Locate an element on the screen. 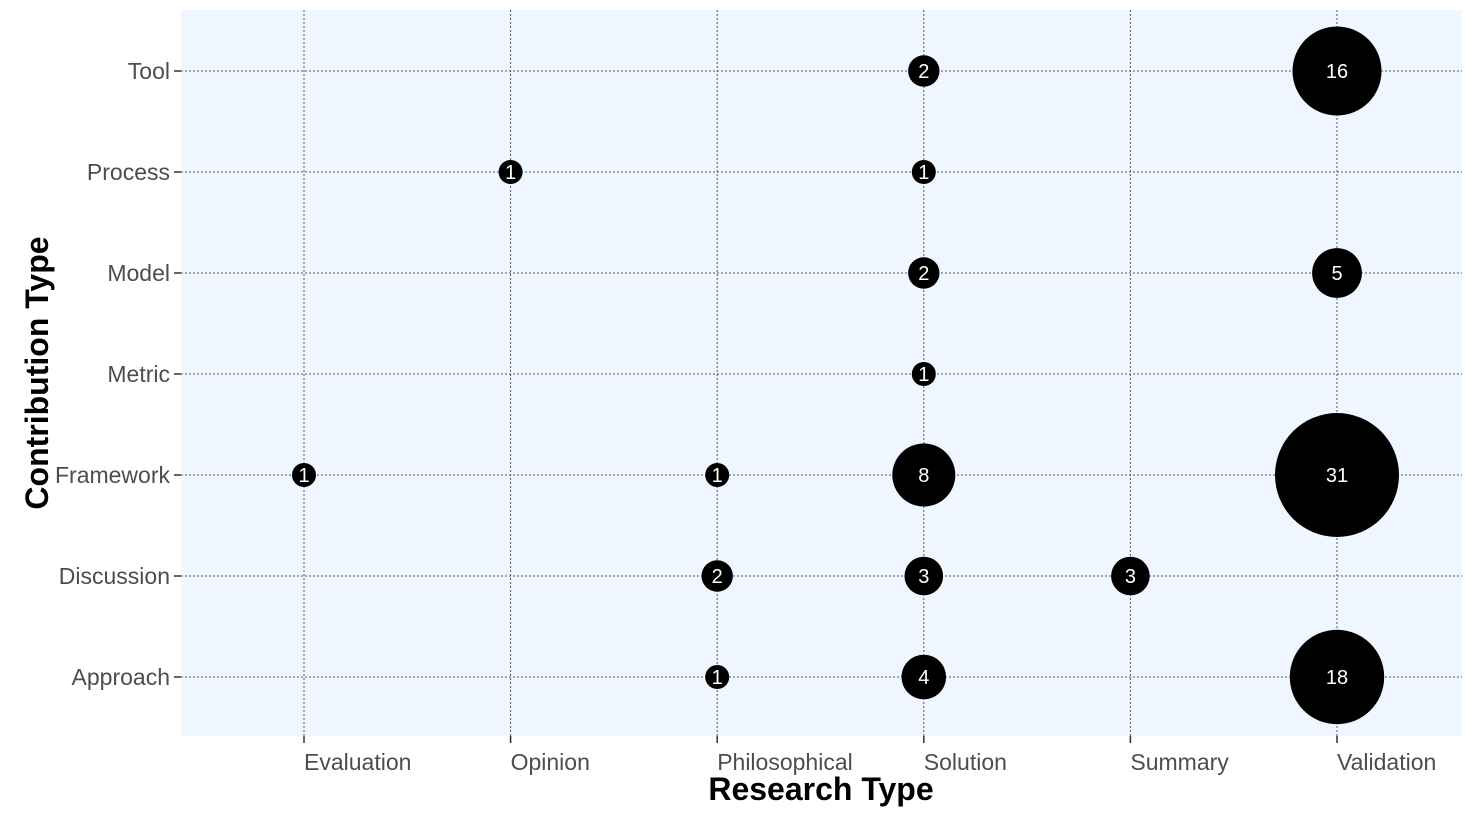  y-tick-label: Model is located at coordinates (138, 273).